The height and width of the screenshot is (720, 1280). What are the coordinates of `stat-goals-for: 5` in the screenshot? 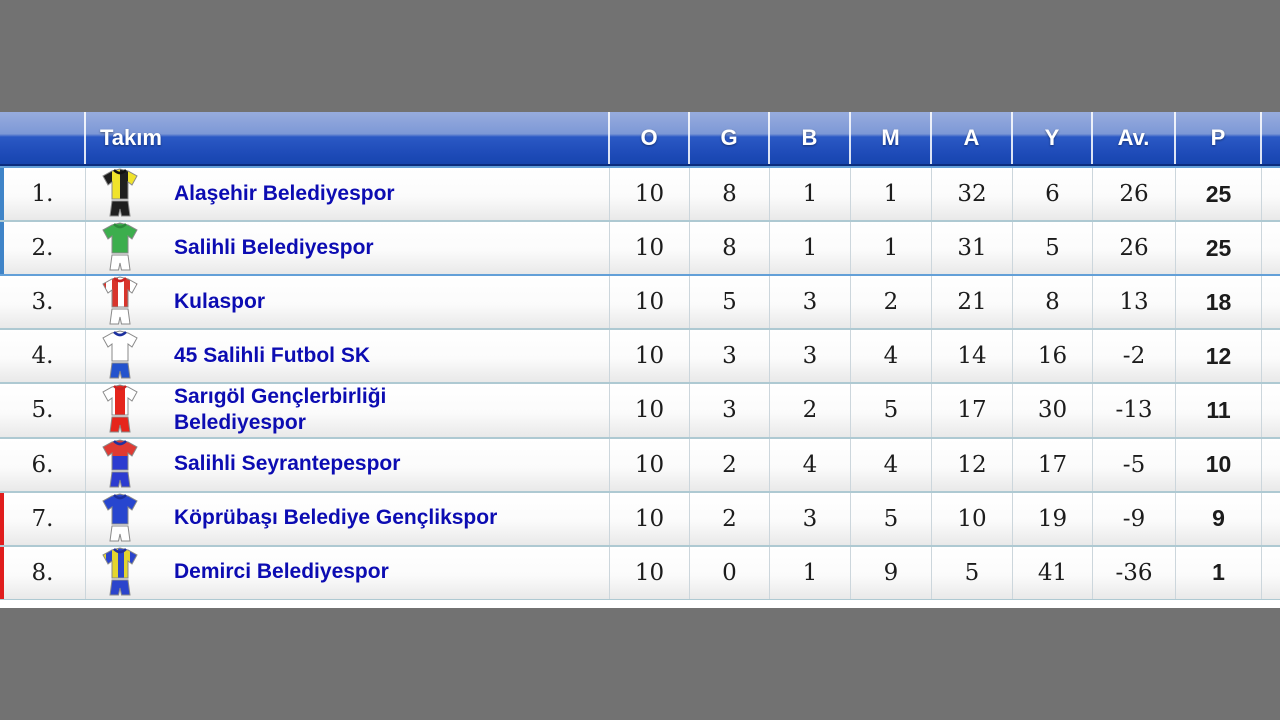 It's located at (972, 572).